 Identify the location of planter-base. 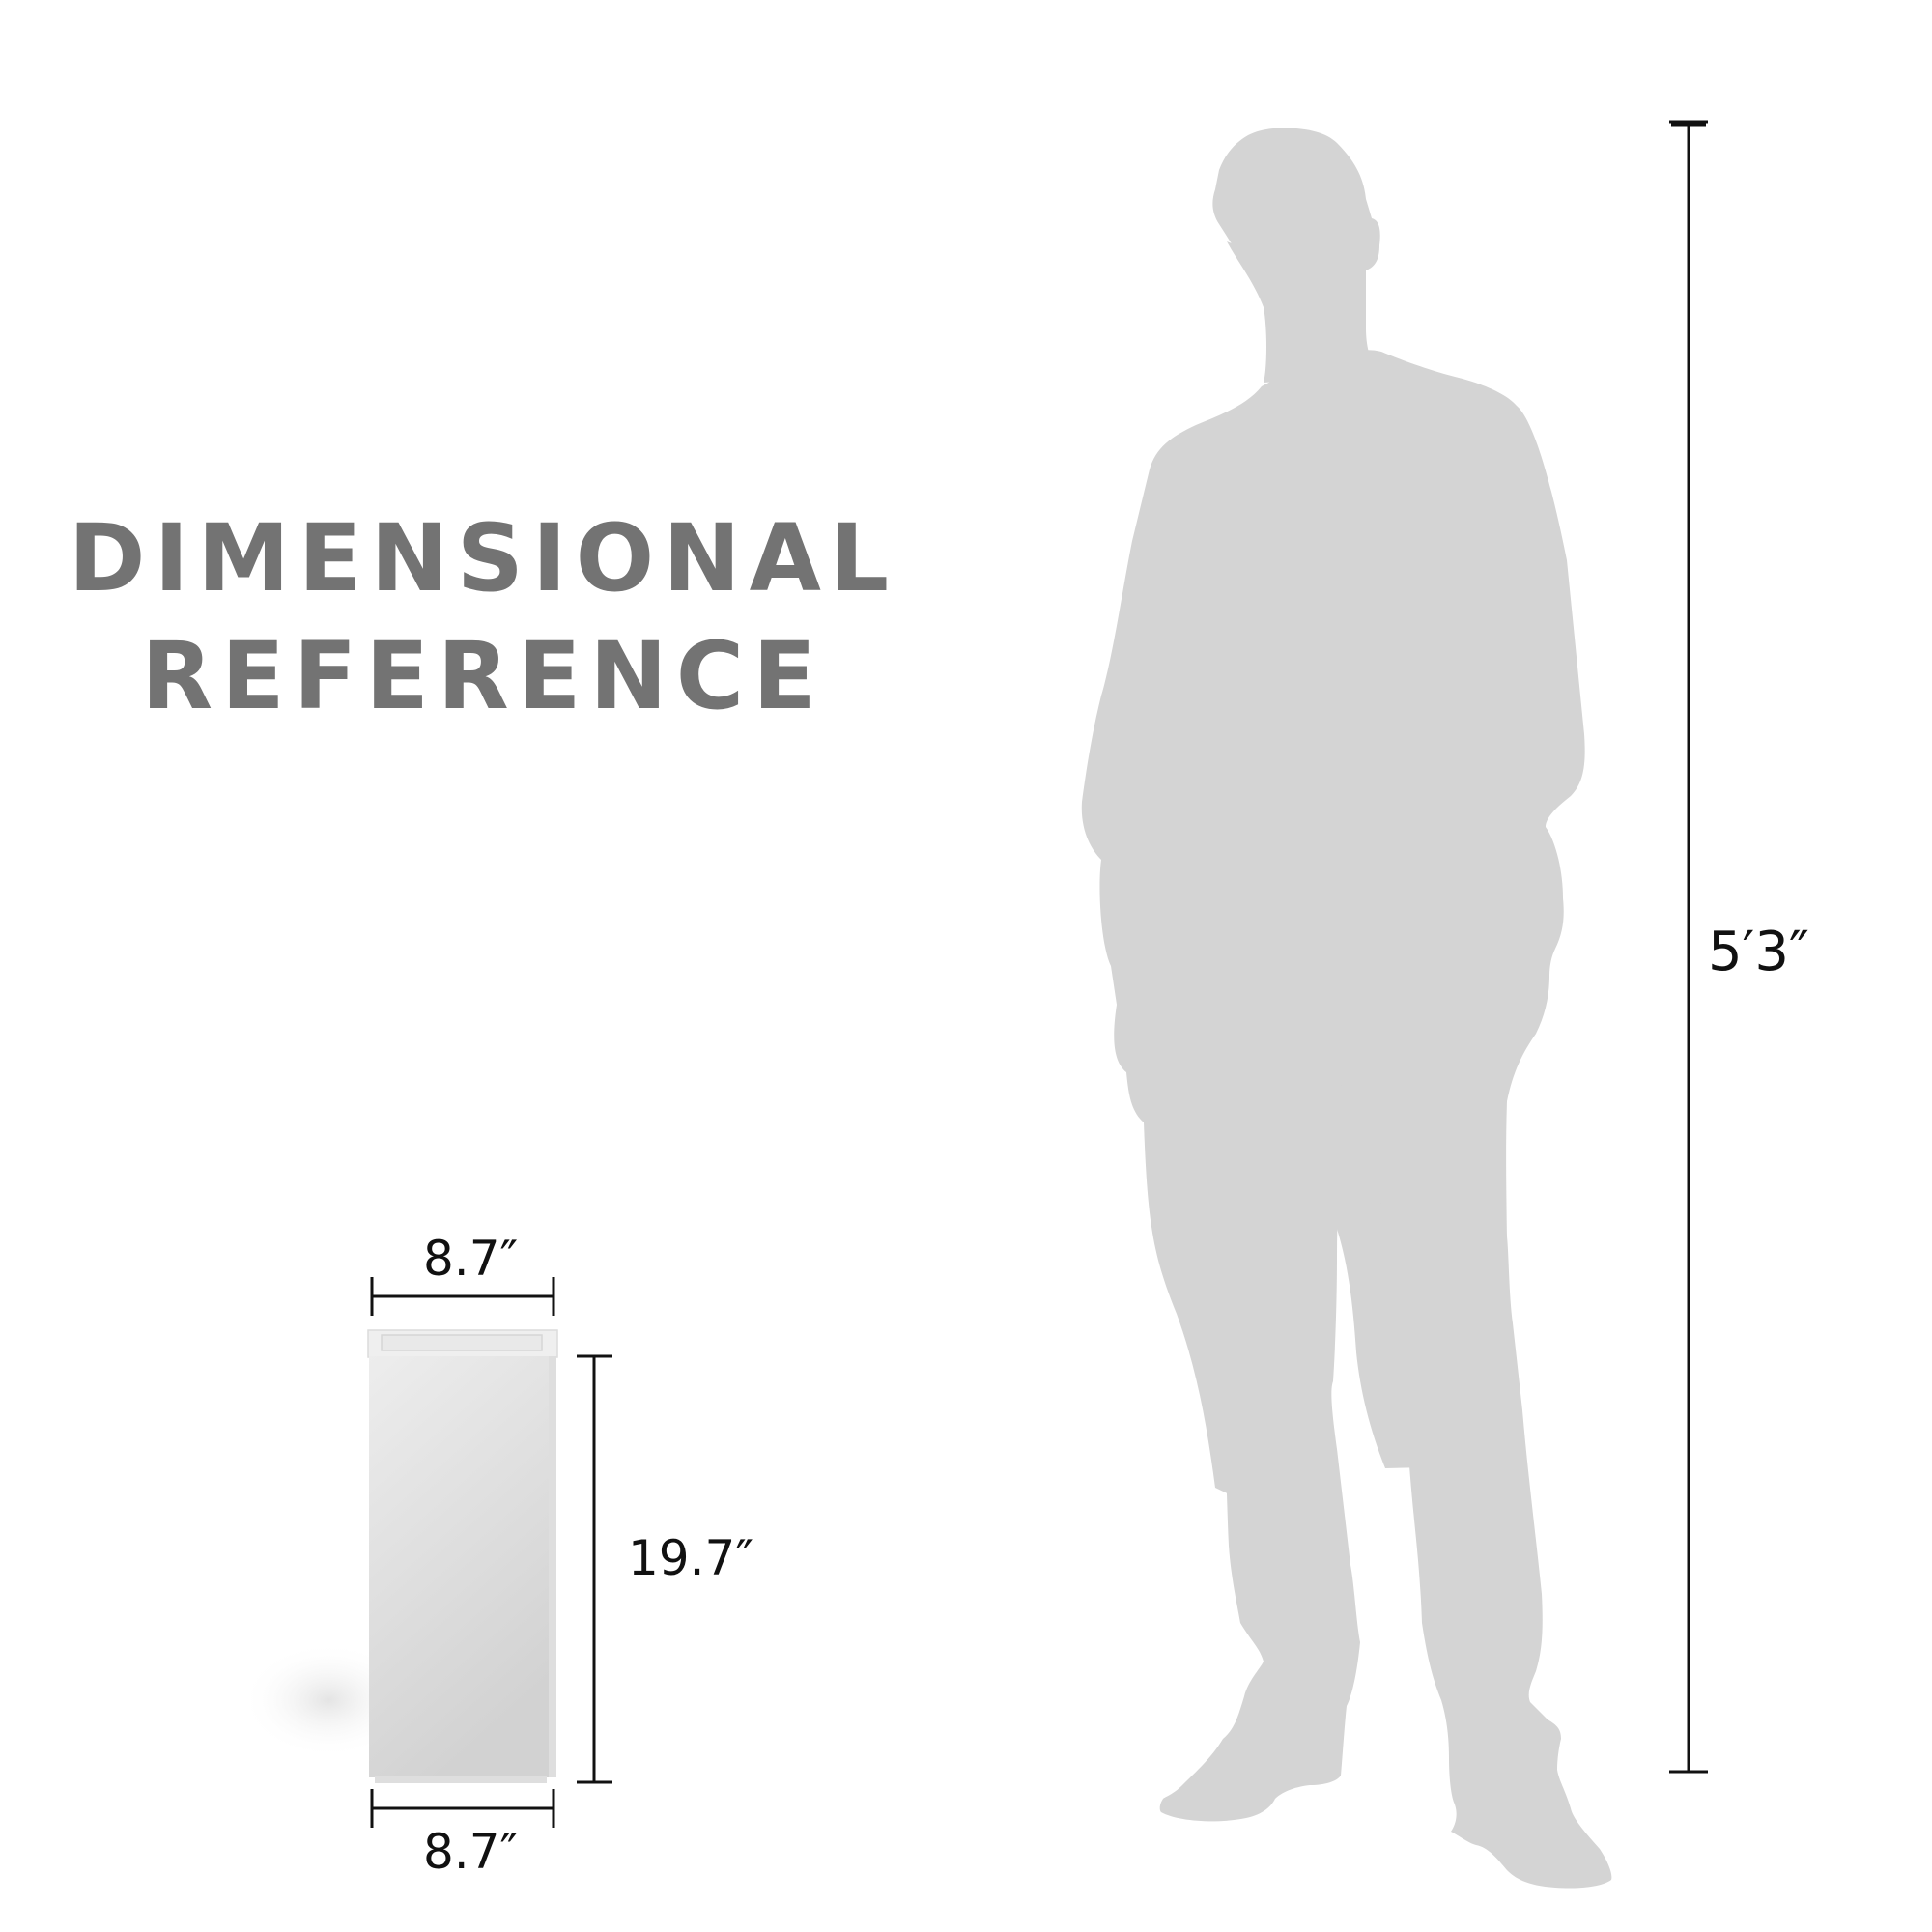
(461, 1779).